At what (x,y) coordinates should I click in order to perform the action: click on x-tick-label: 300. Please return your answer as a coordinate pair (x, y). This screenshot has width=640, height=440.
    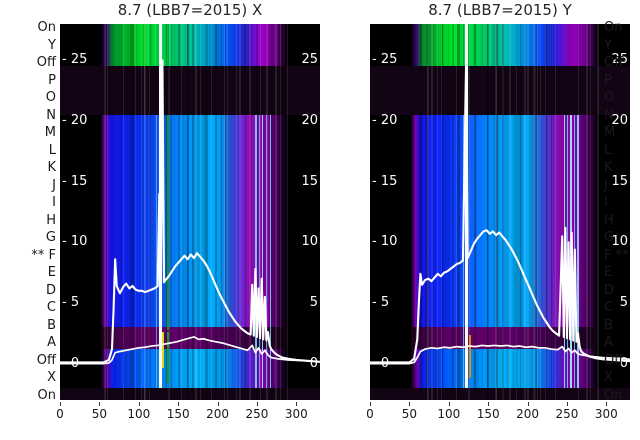
    Looking at the image, I should click on (606, 414).